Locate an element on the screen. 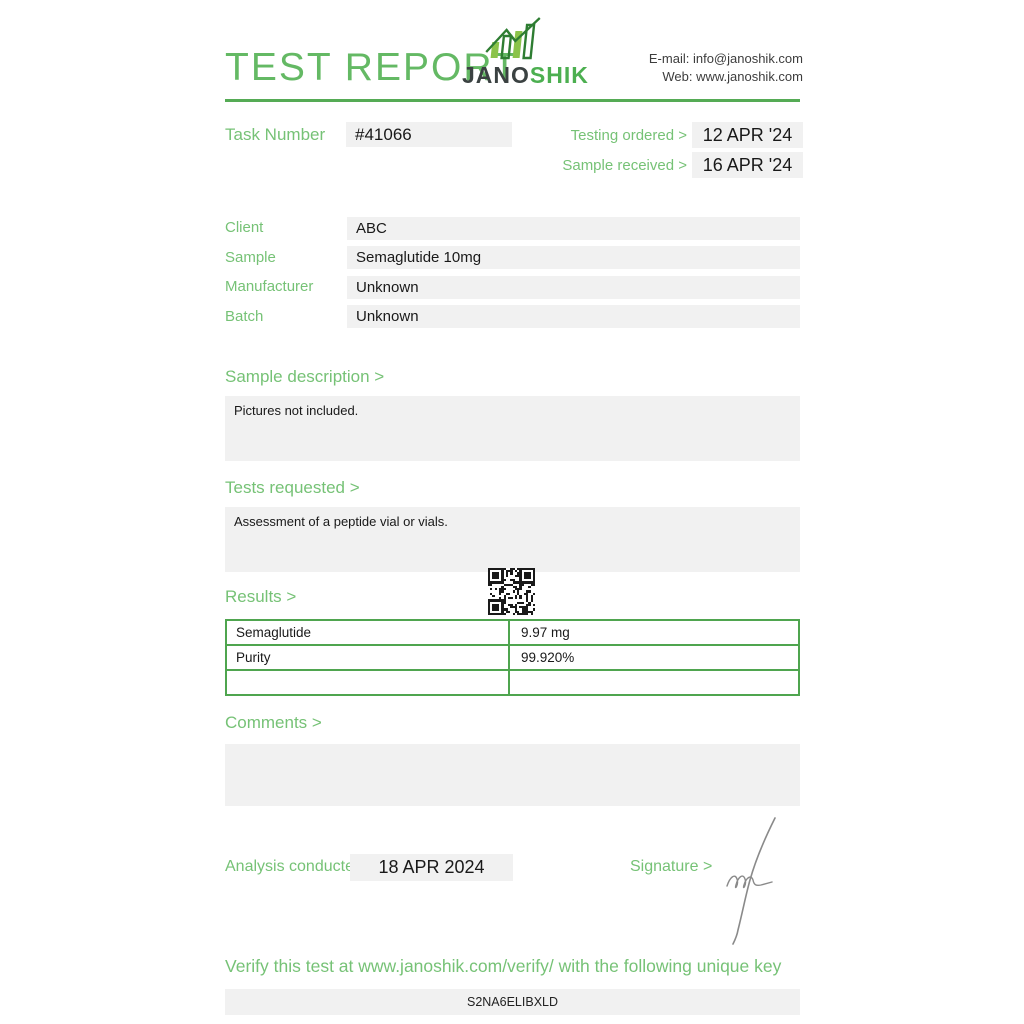 The image size is (1024, 1024). sample-description-heading: Sample description > is located at coordinates (305, 376).